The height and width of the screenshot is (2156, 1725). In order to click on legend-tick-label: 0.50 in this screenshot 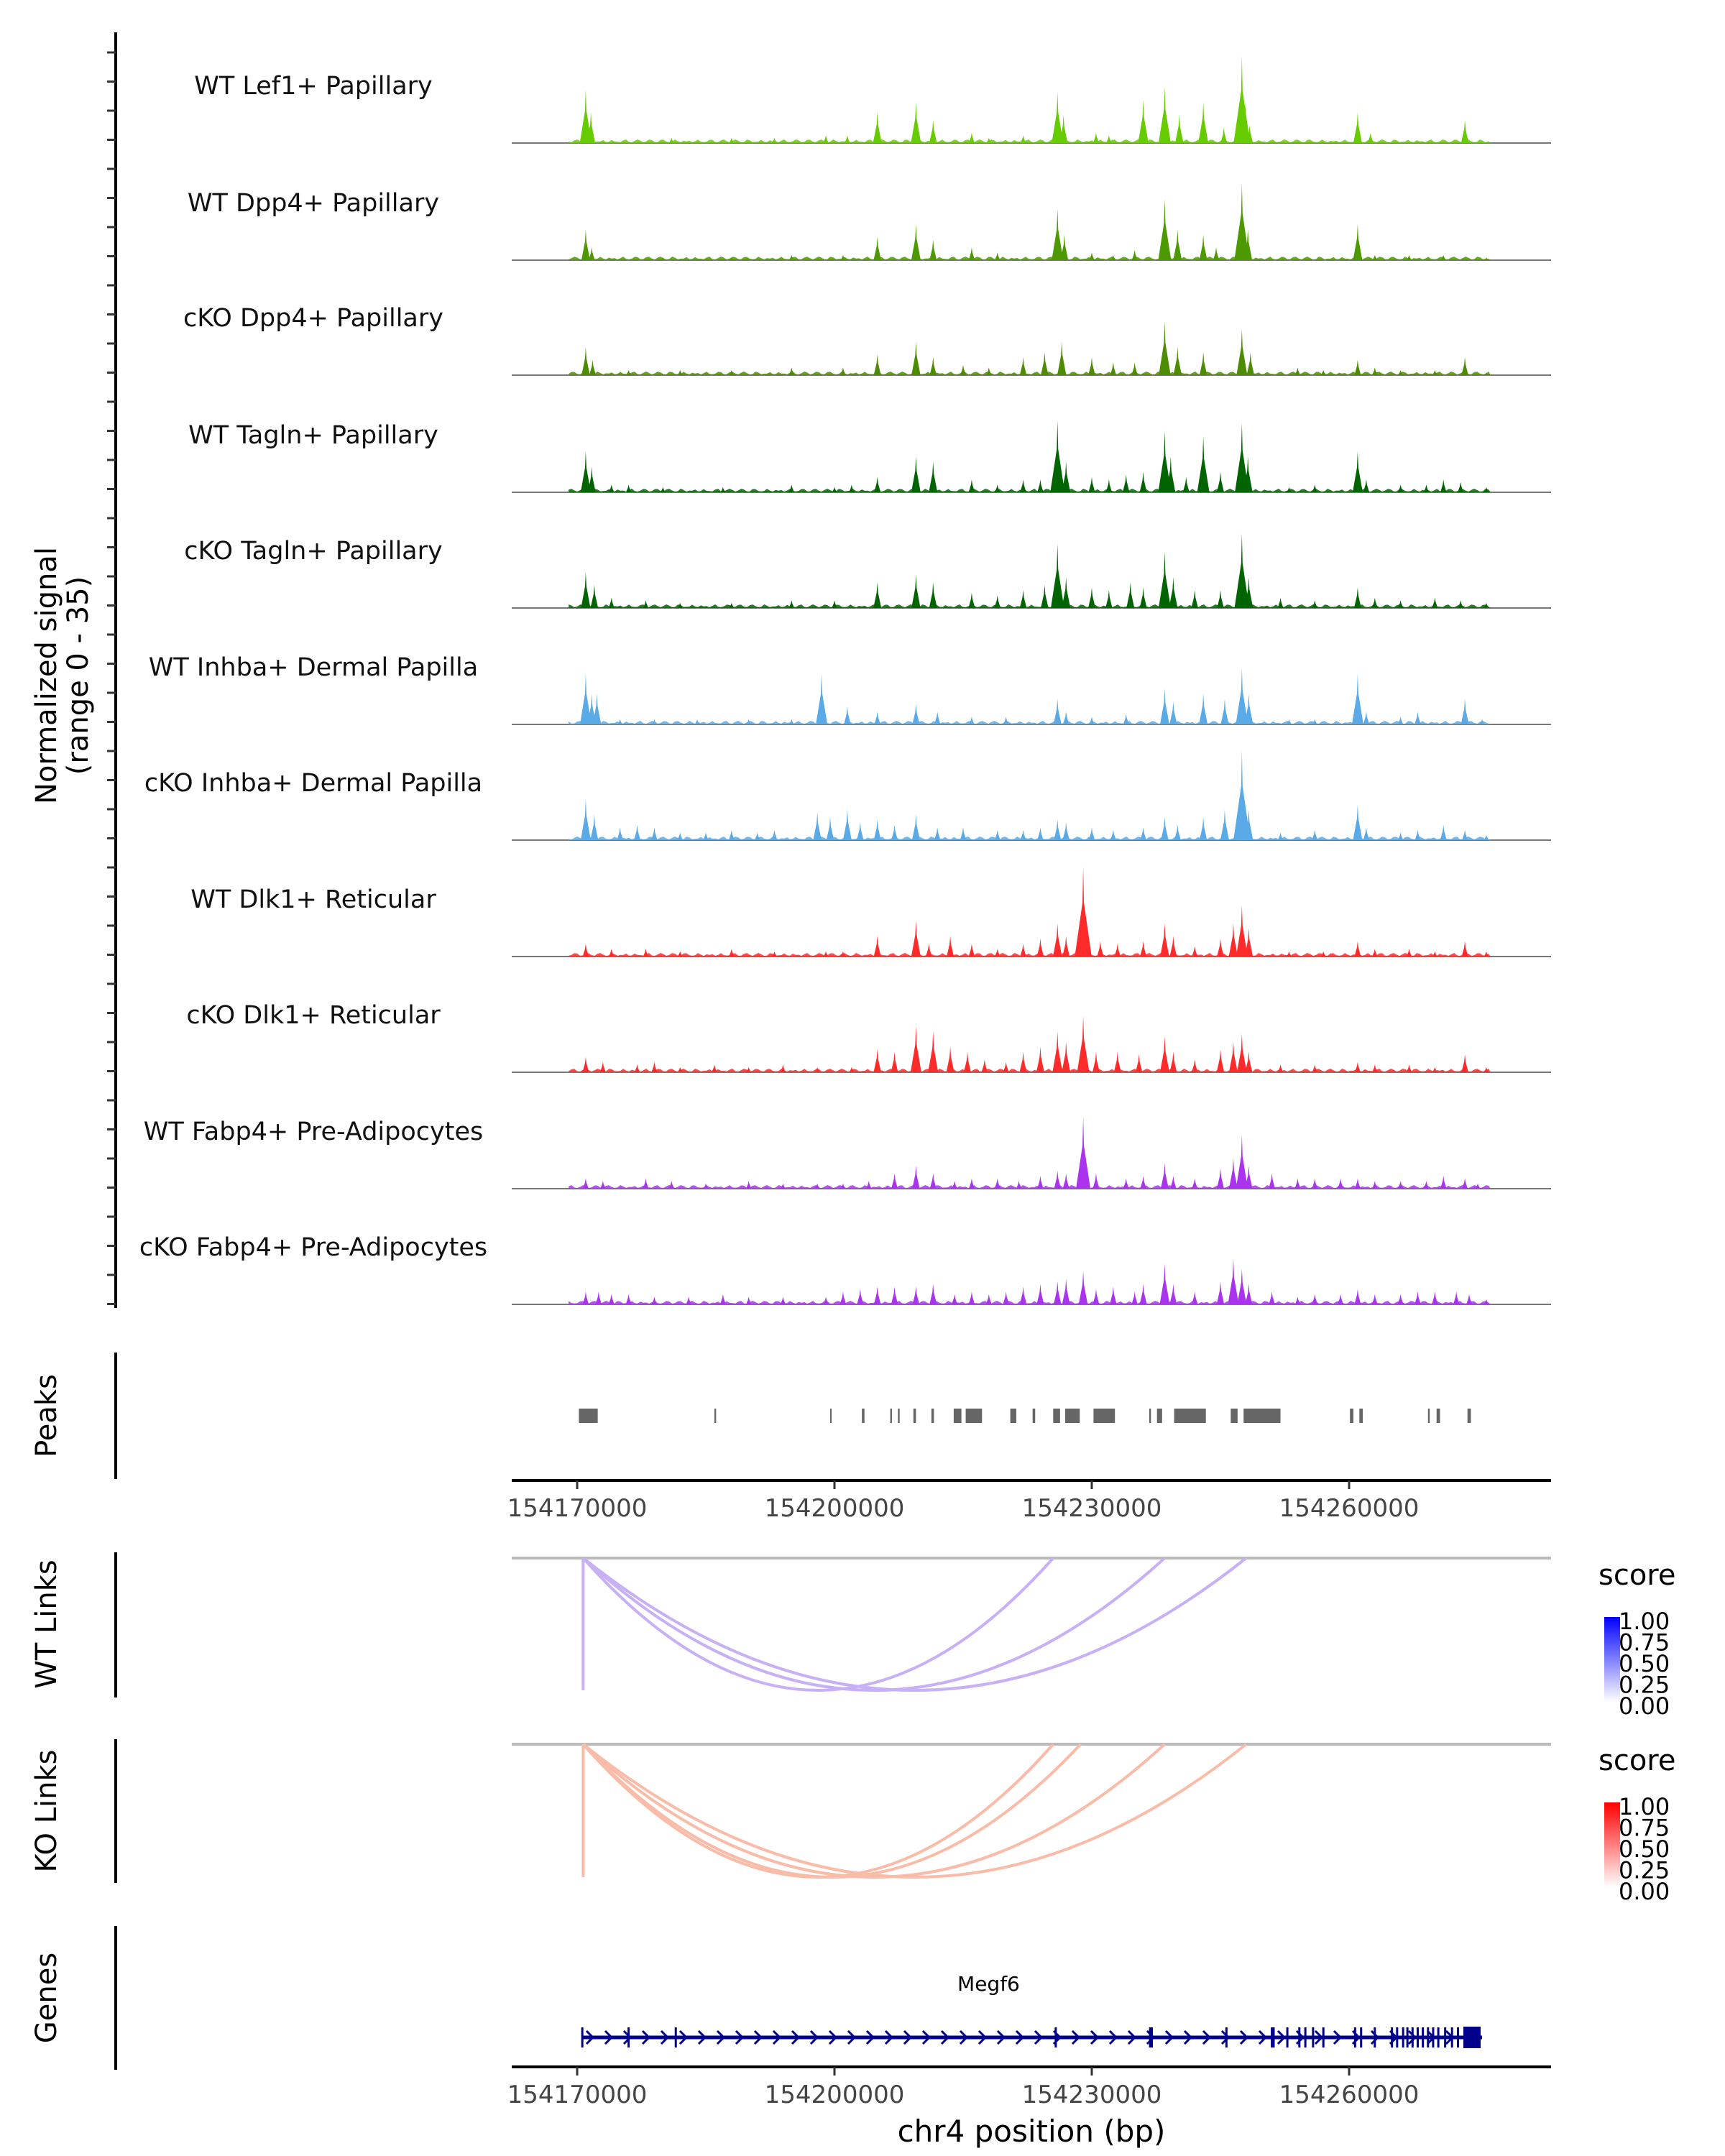, I will do `click(1644, 1664)`.